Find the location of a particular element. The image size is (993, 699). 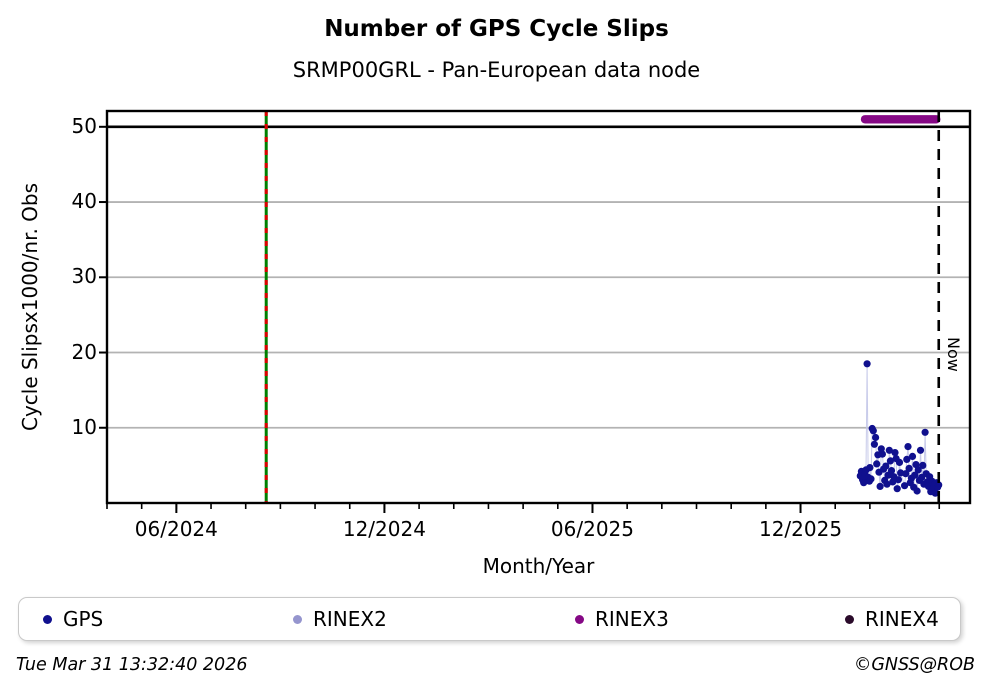

legend-label-rinex2: RINEX2 is located at coordinates (350, 619).